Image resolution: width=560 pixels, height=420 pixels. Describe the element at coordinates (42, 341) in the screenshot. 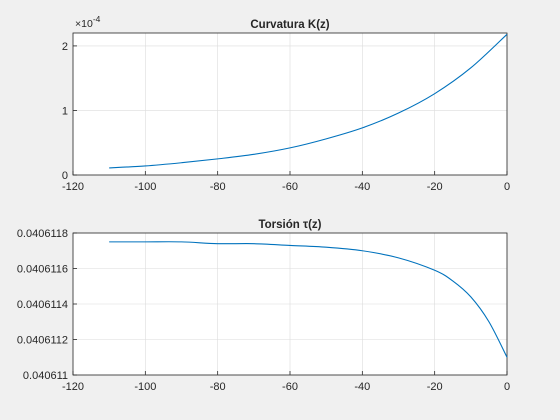

I see `y-tick-label: 0.0406112` at that location.